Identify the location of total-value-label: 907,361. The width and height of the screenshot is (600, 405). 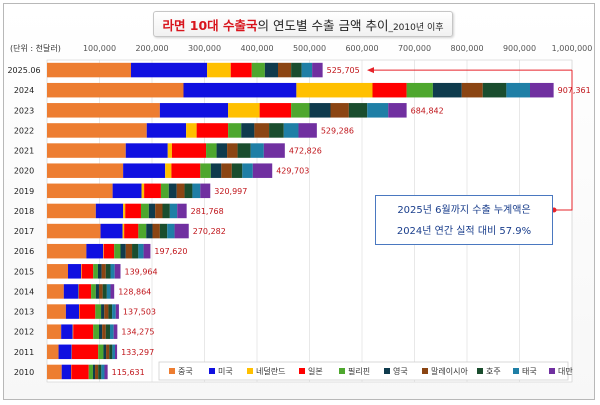
(574, 90).